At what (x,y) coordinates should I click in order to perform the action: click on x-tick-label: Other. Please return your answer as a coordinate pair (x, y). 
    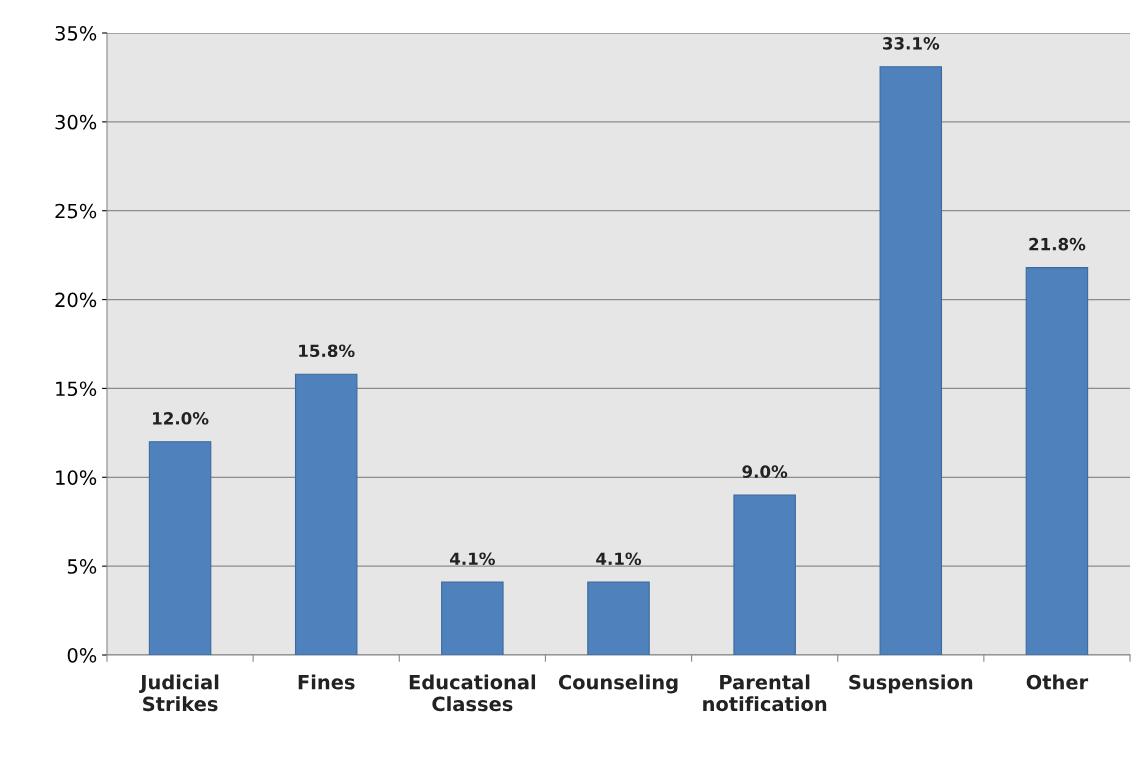
    Looking at the image, I should click on (1057, 682).